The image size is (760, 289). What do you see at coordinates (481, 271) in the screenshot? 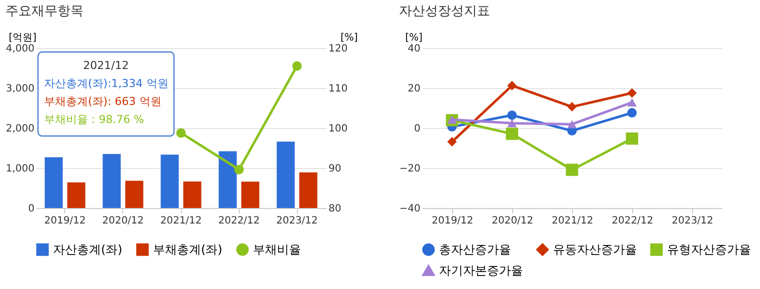
I see `legend-label: 자기자본증가율` at bounding box center [481, 271].